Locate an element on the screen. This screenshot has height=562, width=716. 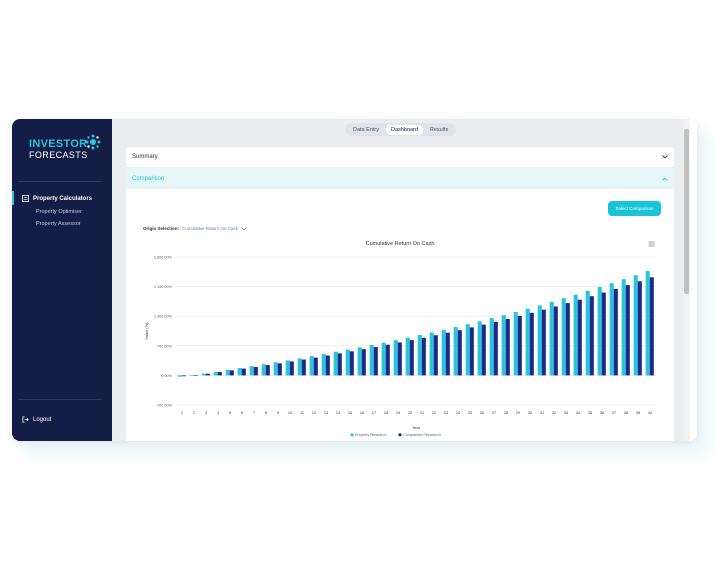
x-tick-label: 12 is located at coordinates (314, 413).